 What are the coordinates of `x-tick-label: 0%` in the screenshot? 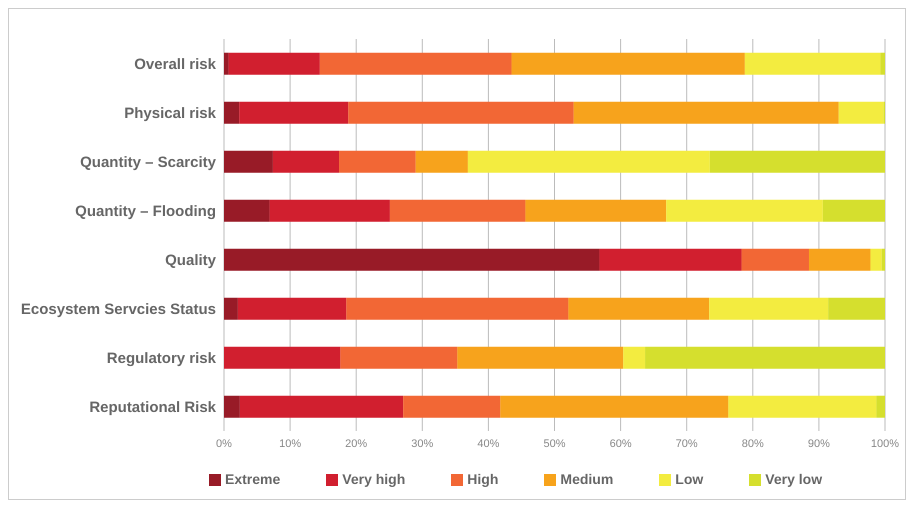 It's located at (224, 444).